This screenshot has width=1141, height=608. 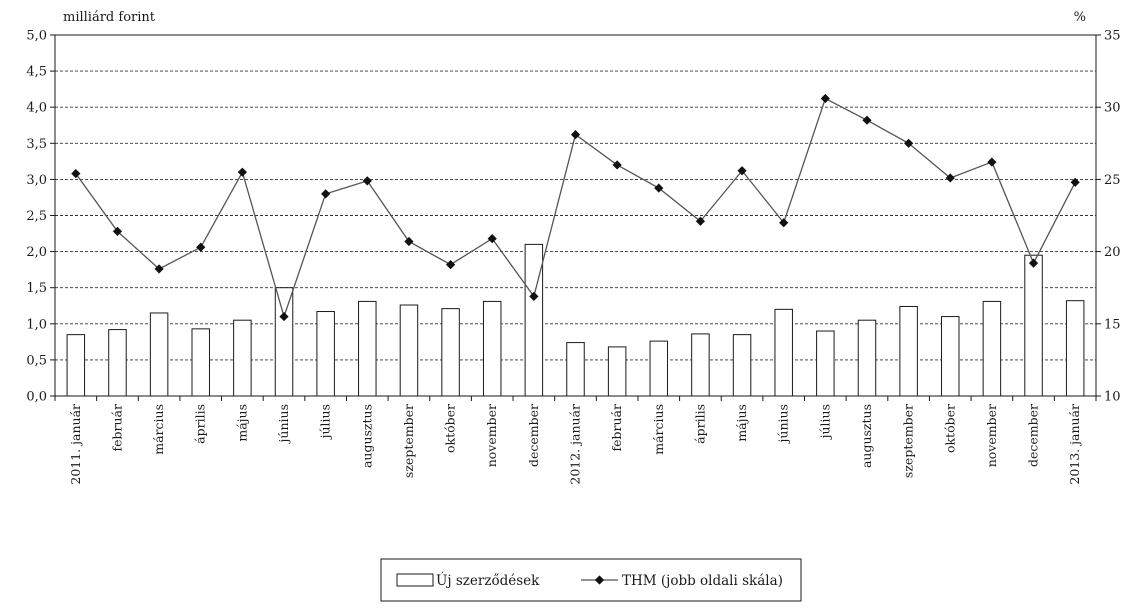 What do you see at coordinates (1112, 180) in the screenshot?
I see `right-tick-label: 25` at bounding box center [1112, 180].